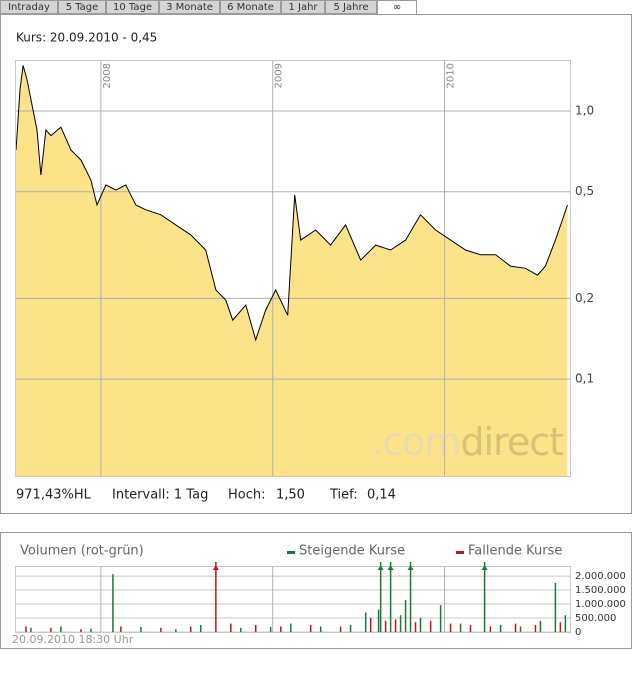 The width and height of the screenshot is (633, 677). What do you see at coordinates (584, 298) in the screenshot?
I see `y-tick-label: 0,2` at bounding box center [584, 298].